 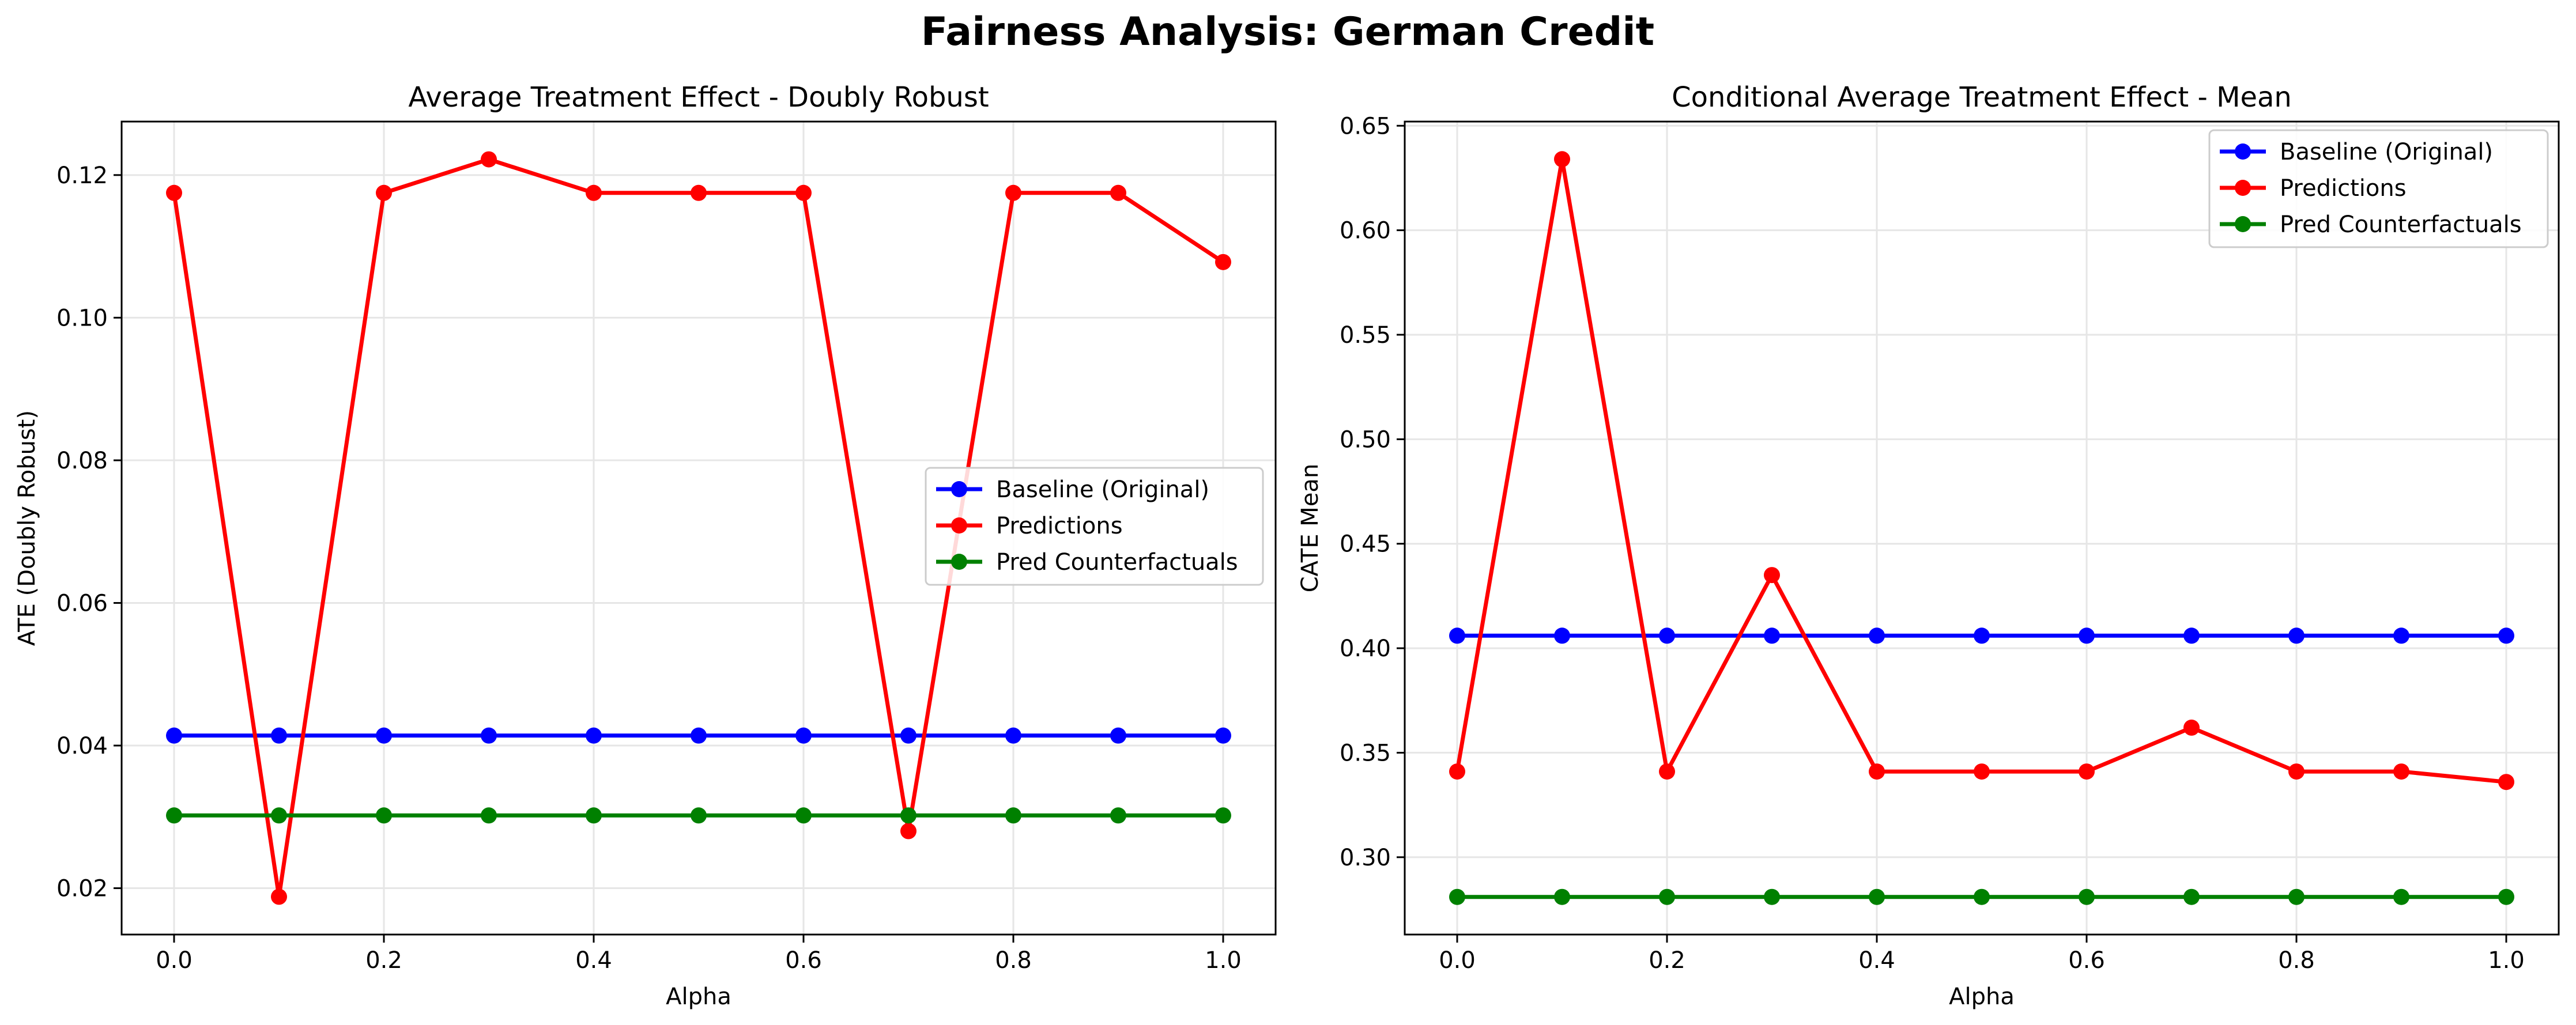 What do you see at coordinates (2296, 960) in the screenshot?
I see `x-tick-label: 0.8` at bounding box center [2296, 960].